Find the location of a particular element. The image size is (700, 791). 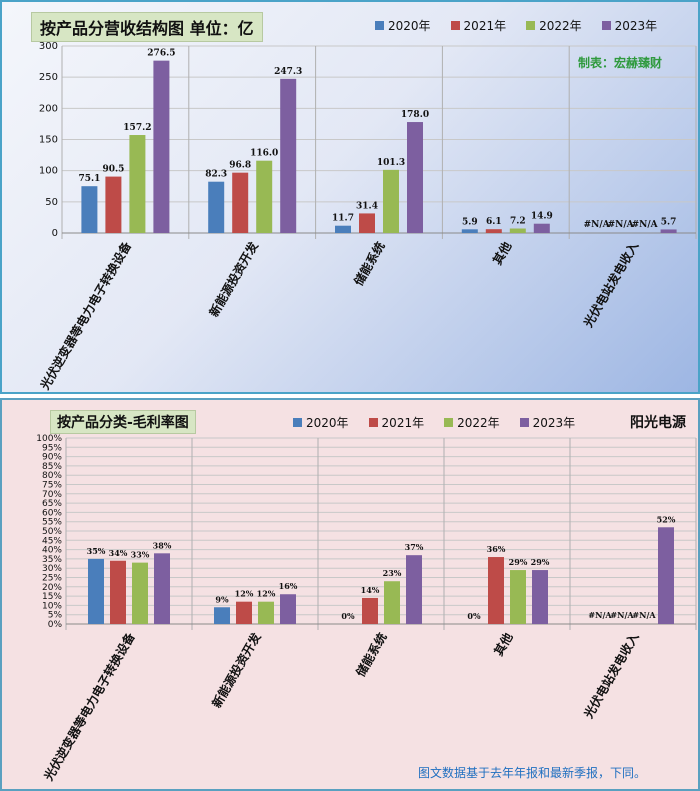

footnote: 图文数据基于去年年报和最新季报，下同。 is located at coordinates (532, 773).